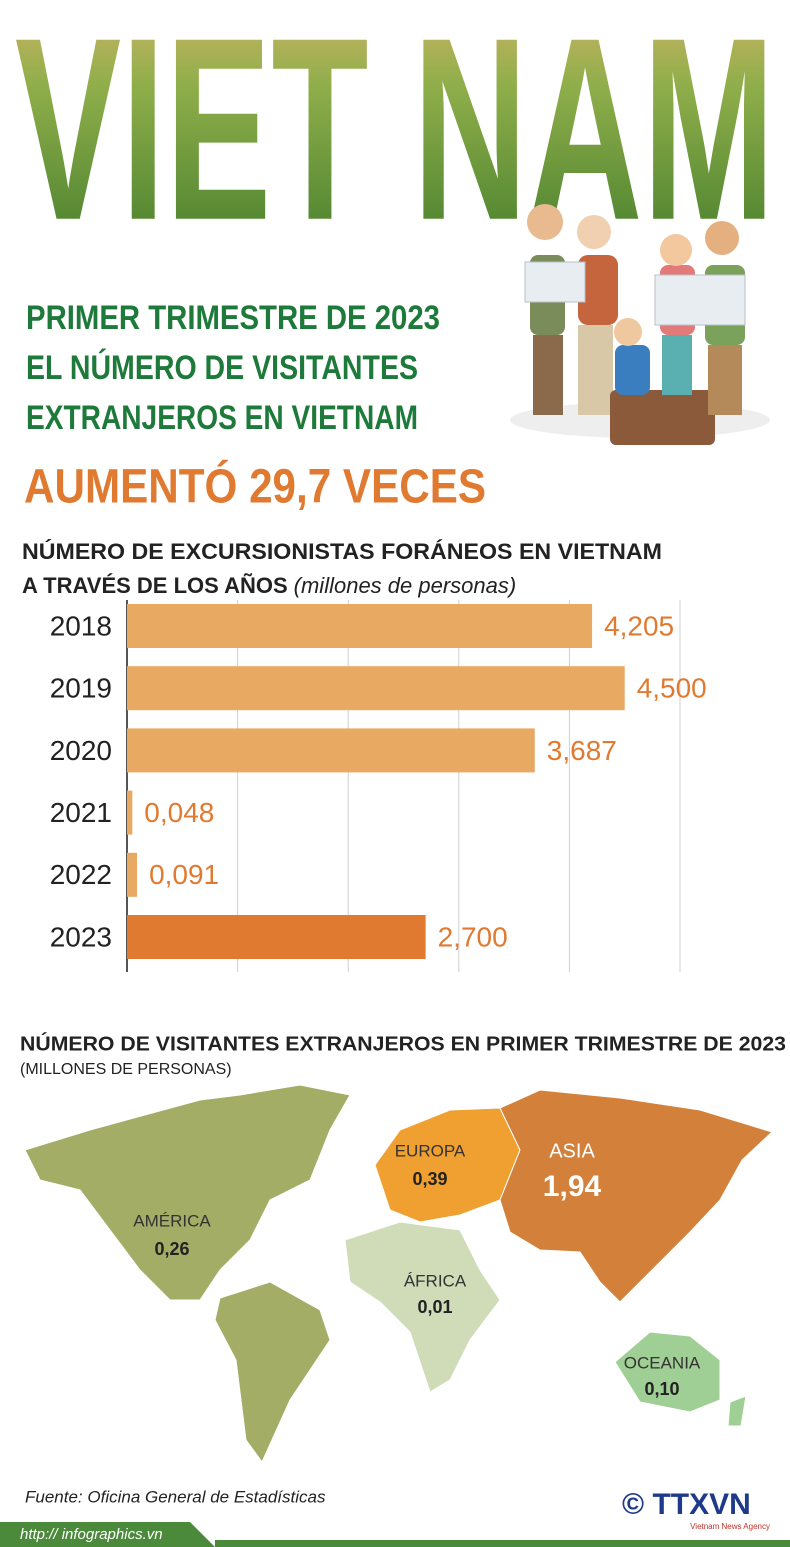 This screenshot has width=790, height=1547. What do you see at coordinates (434, 1307) in the screenshot?
I see `region-value: 0,01` at bounding box center [434, 1307].